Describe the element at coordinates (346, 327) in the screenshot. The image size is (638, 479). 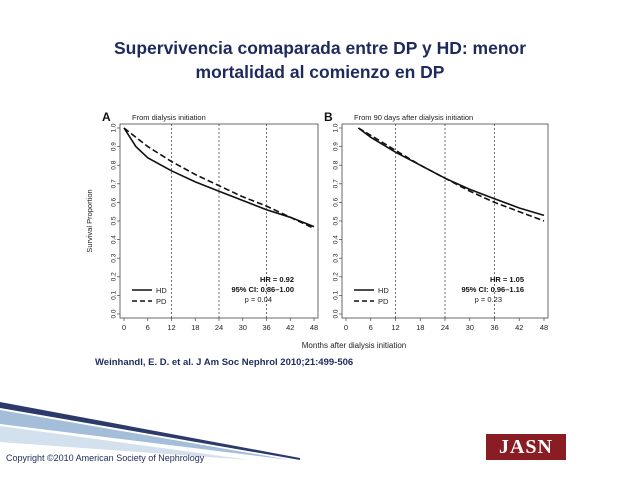
I see `panel-b-x-tick-label: 0` at that location.